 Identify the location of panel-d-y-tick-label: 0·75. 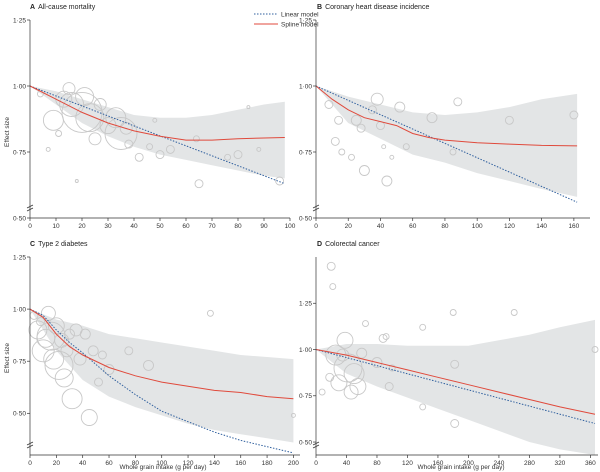
(305, 396).